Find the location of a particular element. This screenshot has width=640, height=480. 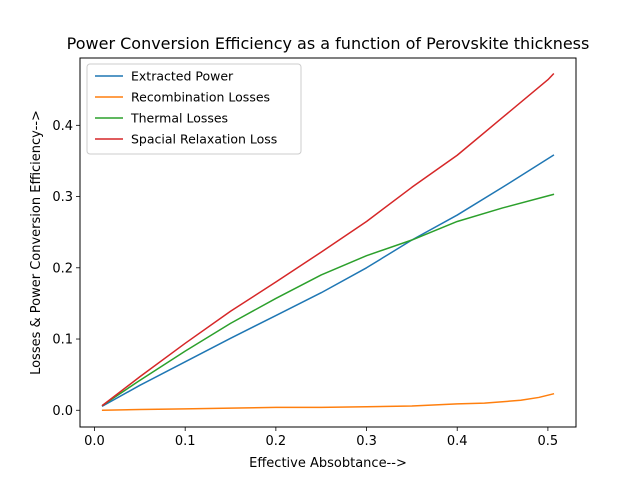

y-tick-label: 0.0 is located at coordinates (62, 411).